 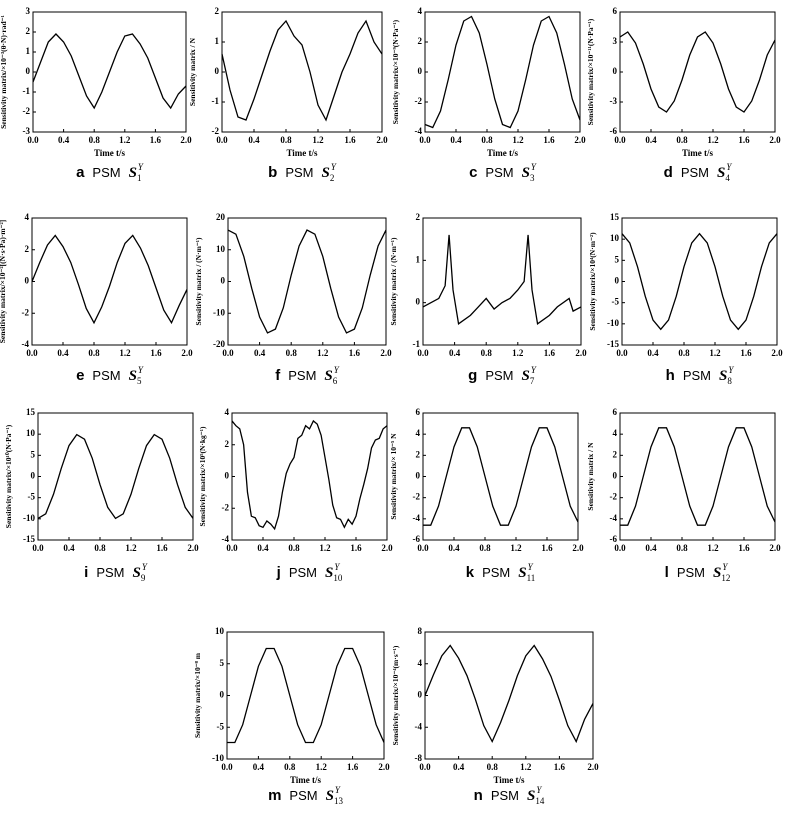 What do you see at coordinates (472, 375) in the screenshot?
I see `panel-letter: g` at bounding box center [472, 375].